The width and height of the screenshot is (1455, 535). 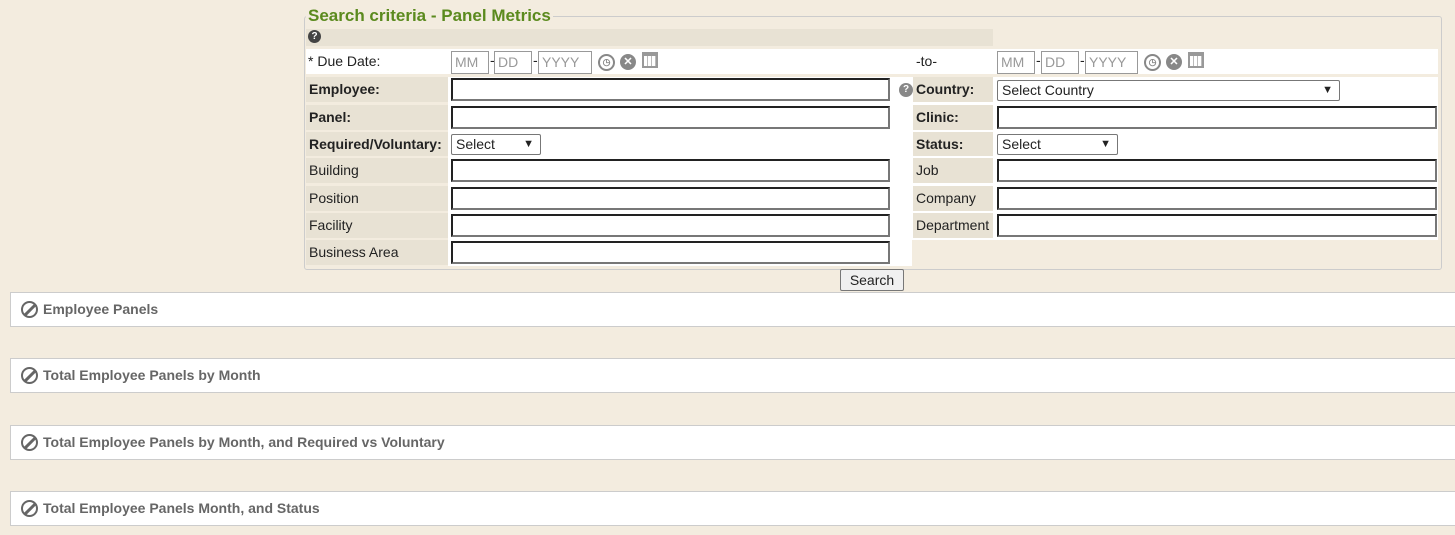 What do you see at coordinates (926, 61) in the screenshot?
I see `to-label: -to-` at bounding box center [926, 61].